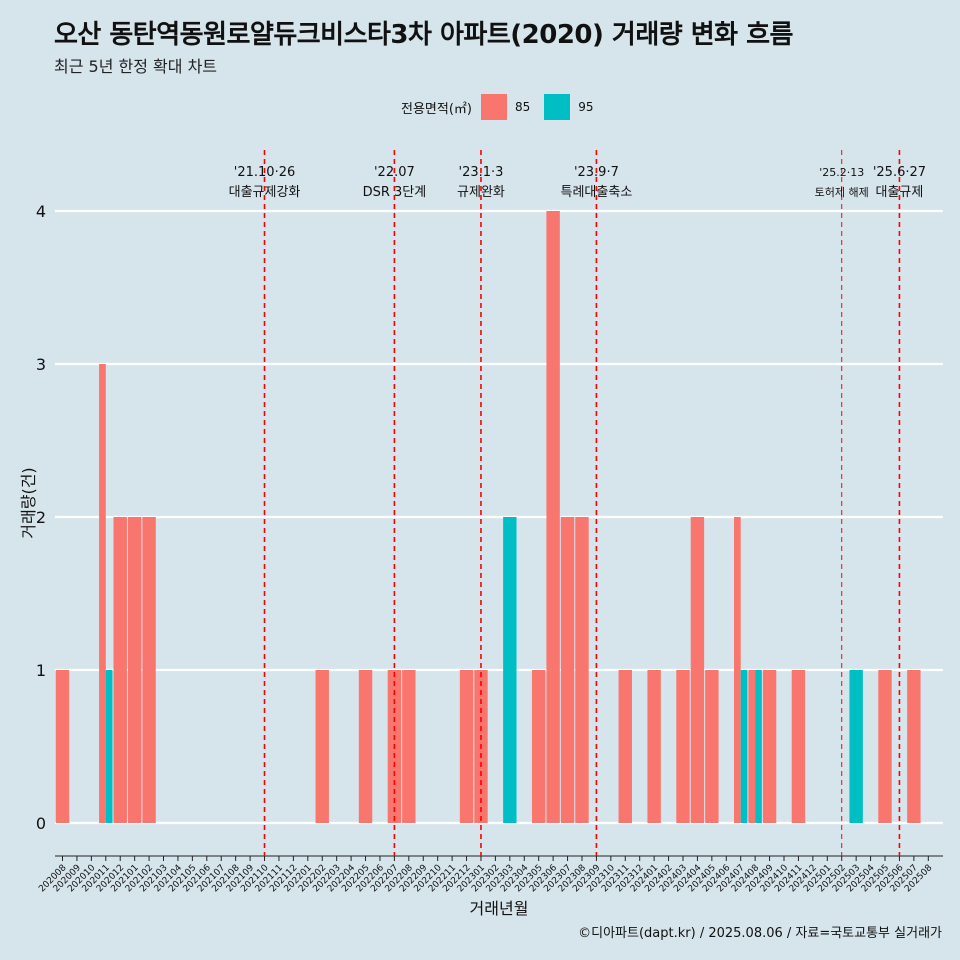 This screenshot has height=960, width=960. What do you see at coordinates (596, 172) in the screenshot?
I see `event-date: '23.9·7` at bounding box center [596, 172].